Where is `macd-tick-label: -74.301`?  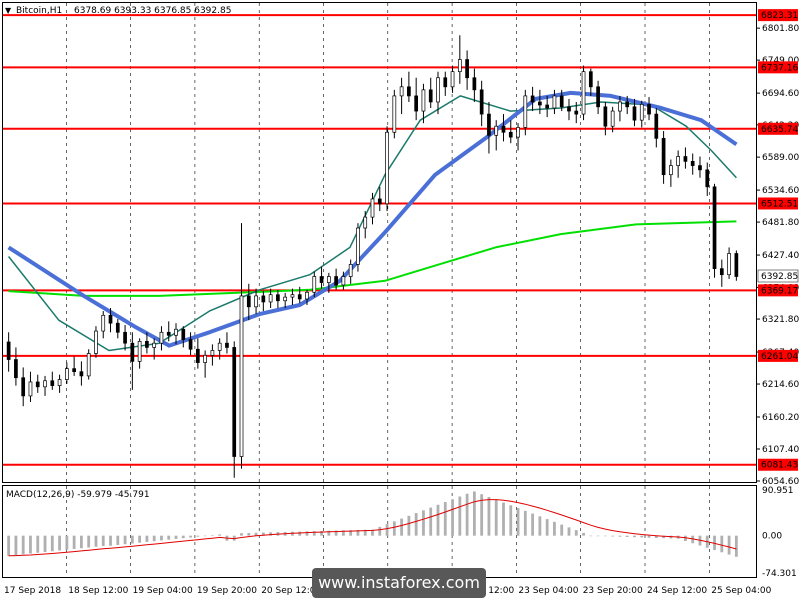
macd-tick-label: -74.301 is located at coordinates (779, 574).